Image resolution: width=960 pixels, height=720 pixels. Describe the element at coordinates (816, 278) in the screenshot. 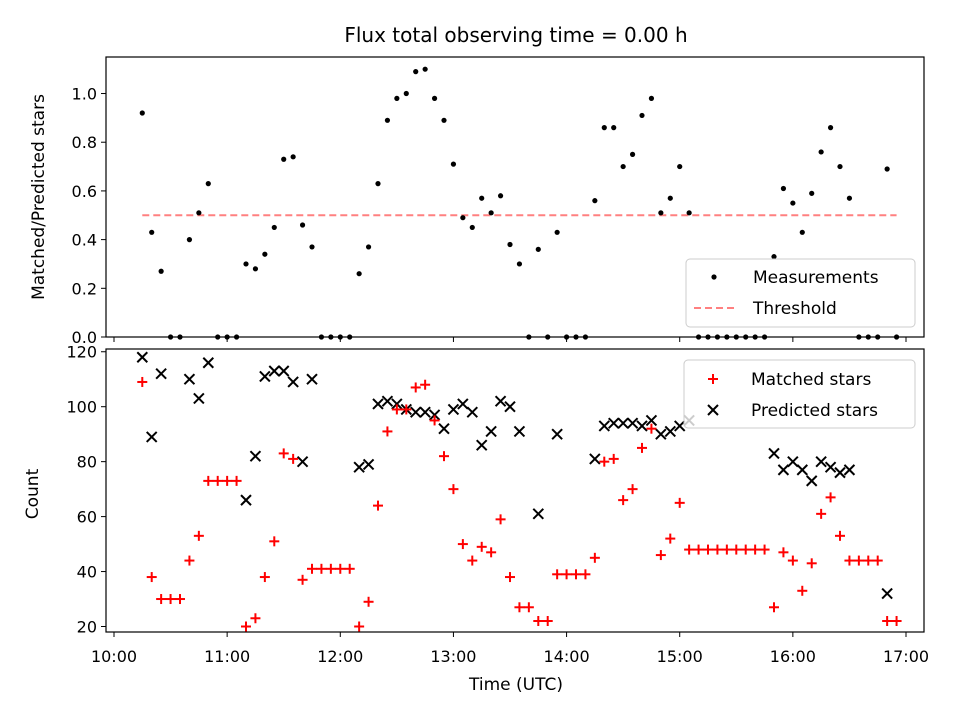

I see `legend-measurements-label: Measurements` at that location.